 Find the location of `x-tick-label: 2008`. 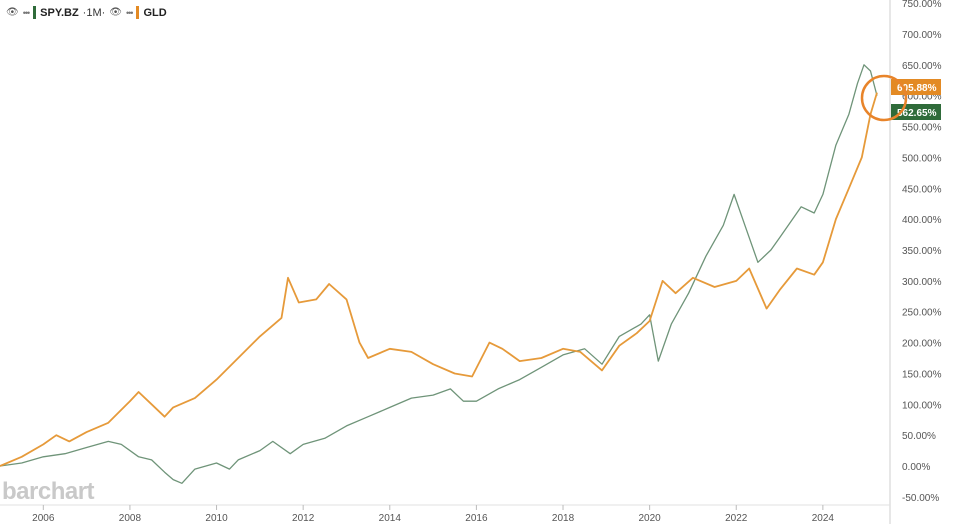

x-tick-label: 2008 is located at coordinates (130, 518).